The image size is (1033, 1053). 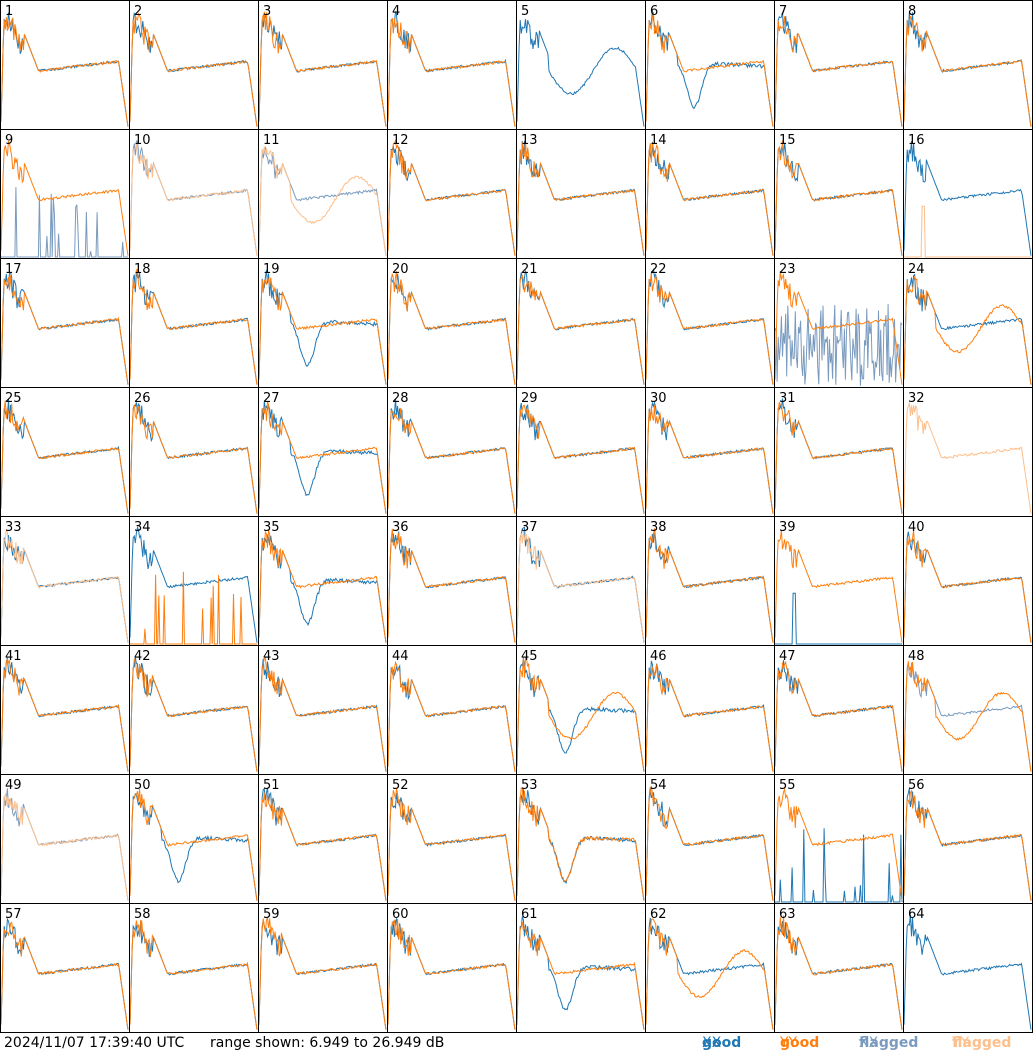 I want to click on panel-label: 19, so click(x=271, y=269).